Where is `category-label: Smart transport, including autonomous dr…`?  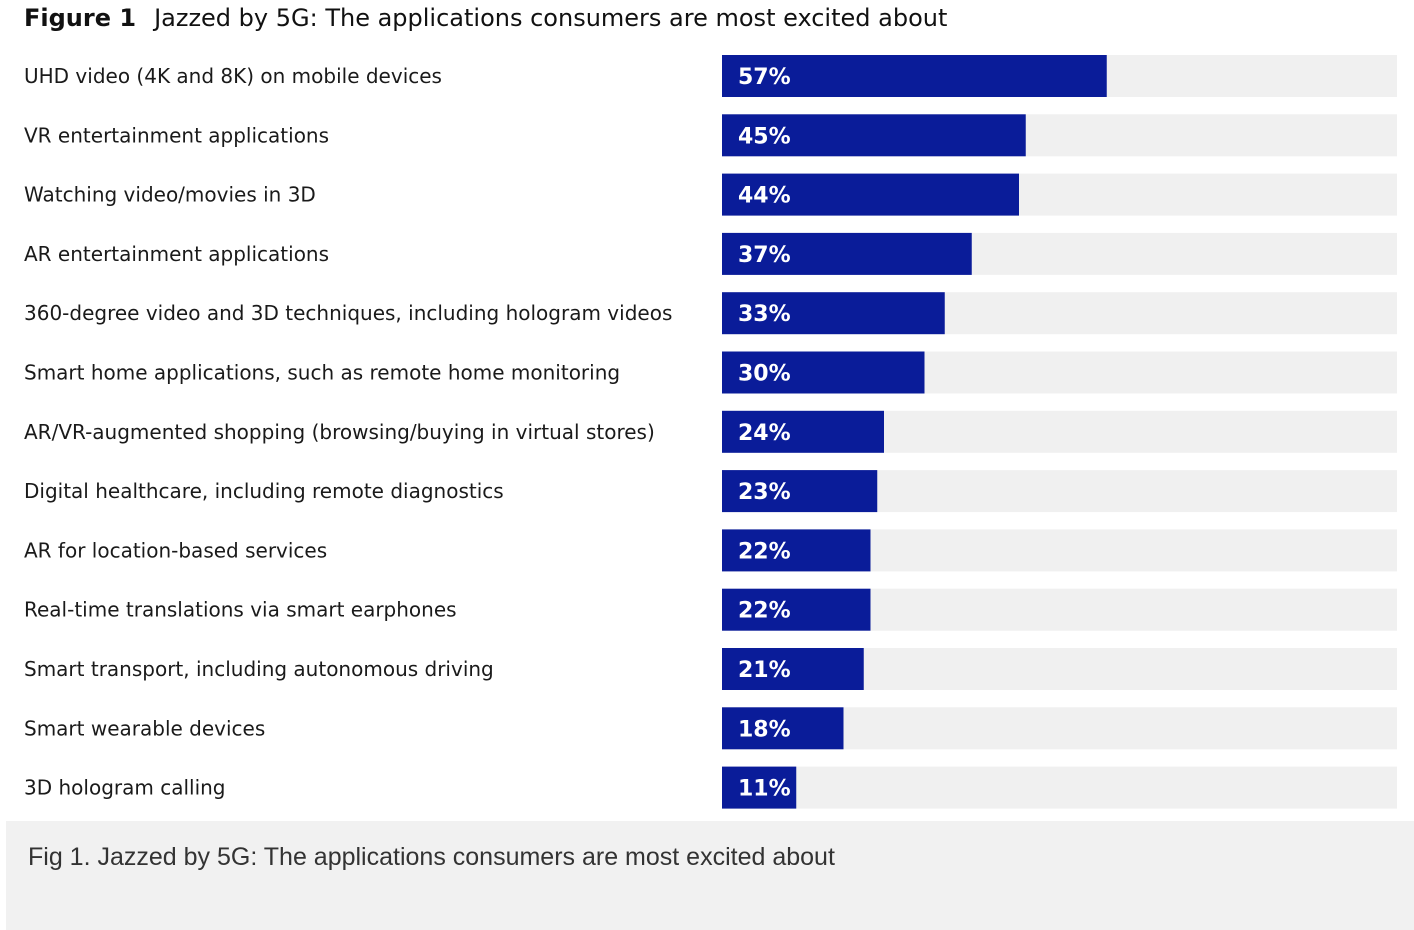
category-label: Smart transport, including autonomous dr… is located at coordinates (259, 669).